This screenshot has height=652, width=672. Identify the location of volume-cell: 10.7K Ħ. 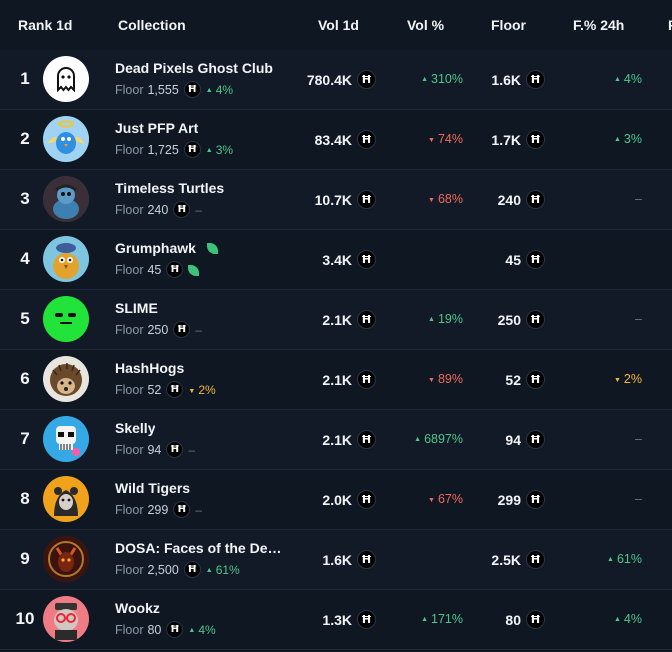
(345, 199).